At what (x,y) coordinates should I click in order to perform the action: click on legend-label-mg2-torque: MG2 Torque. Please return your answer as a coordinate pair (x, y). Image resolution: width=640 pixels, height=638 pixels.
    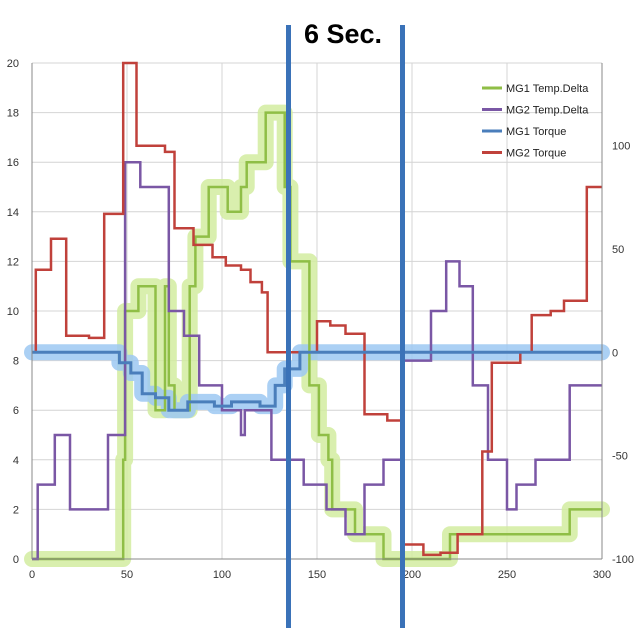
    Looking at the image, I should click on (536, 154).